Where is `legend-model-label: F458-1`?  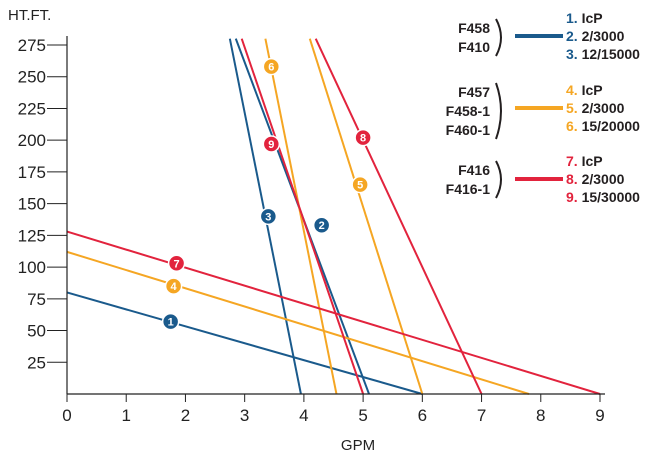 legend-model-label: F458-1 is located at coordinates (468, 111).